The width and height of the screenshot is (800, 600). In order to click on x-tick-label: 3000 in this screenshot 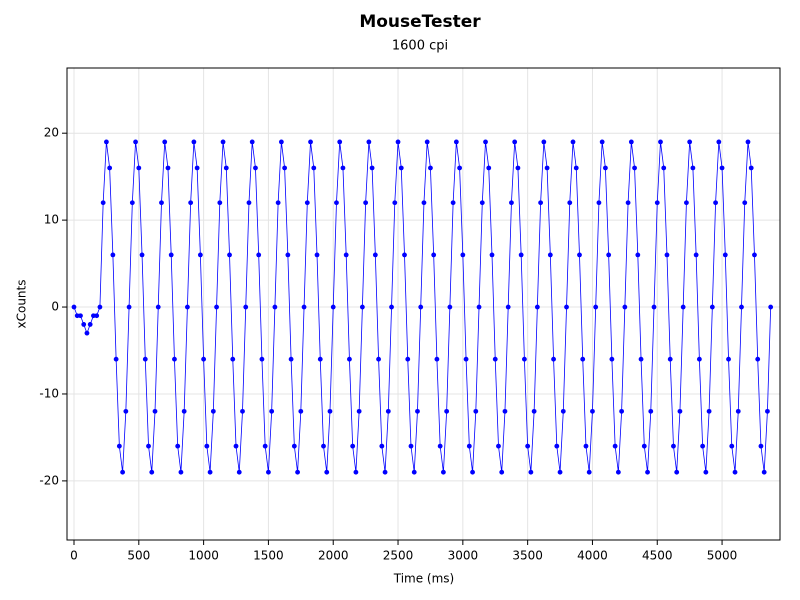, I will do `click(463, 556)`.